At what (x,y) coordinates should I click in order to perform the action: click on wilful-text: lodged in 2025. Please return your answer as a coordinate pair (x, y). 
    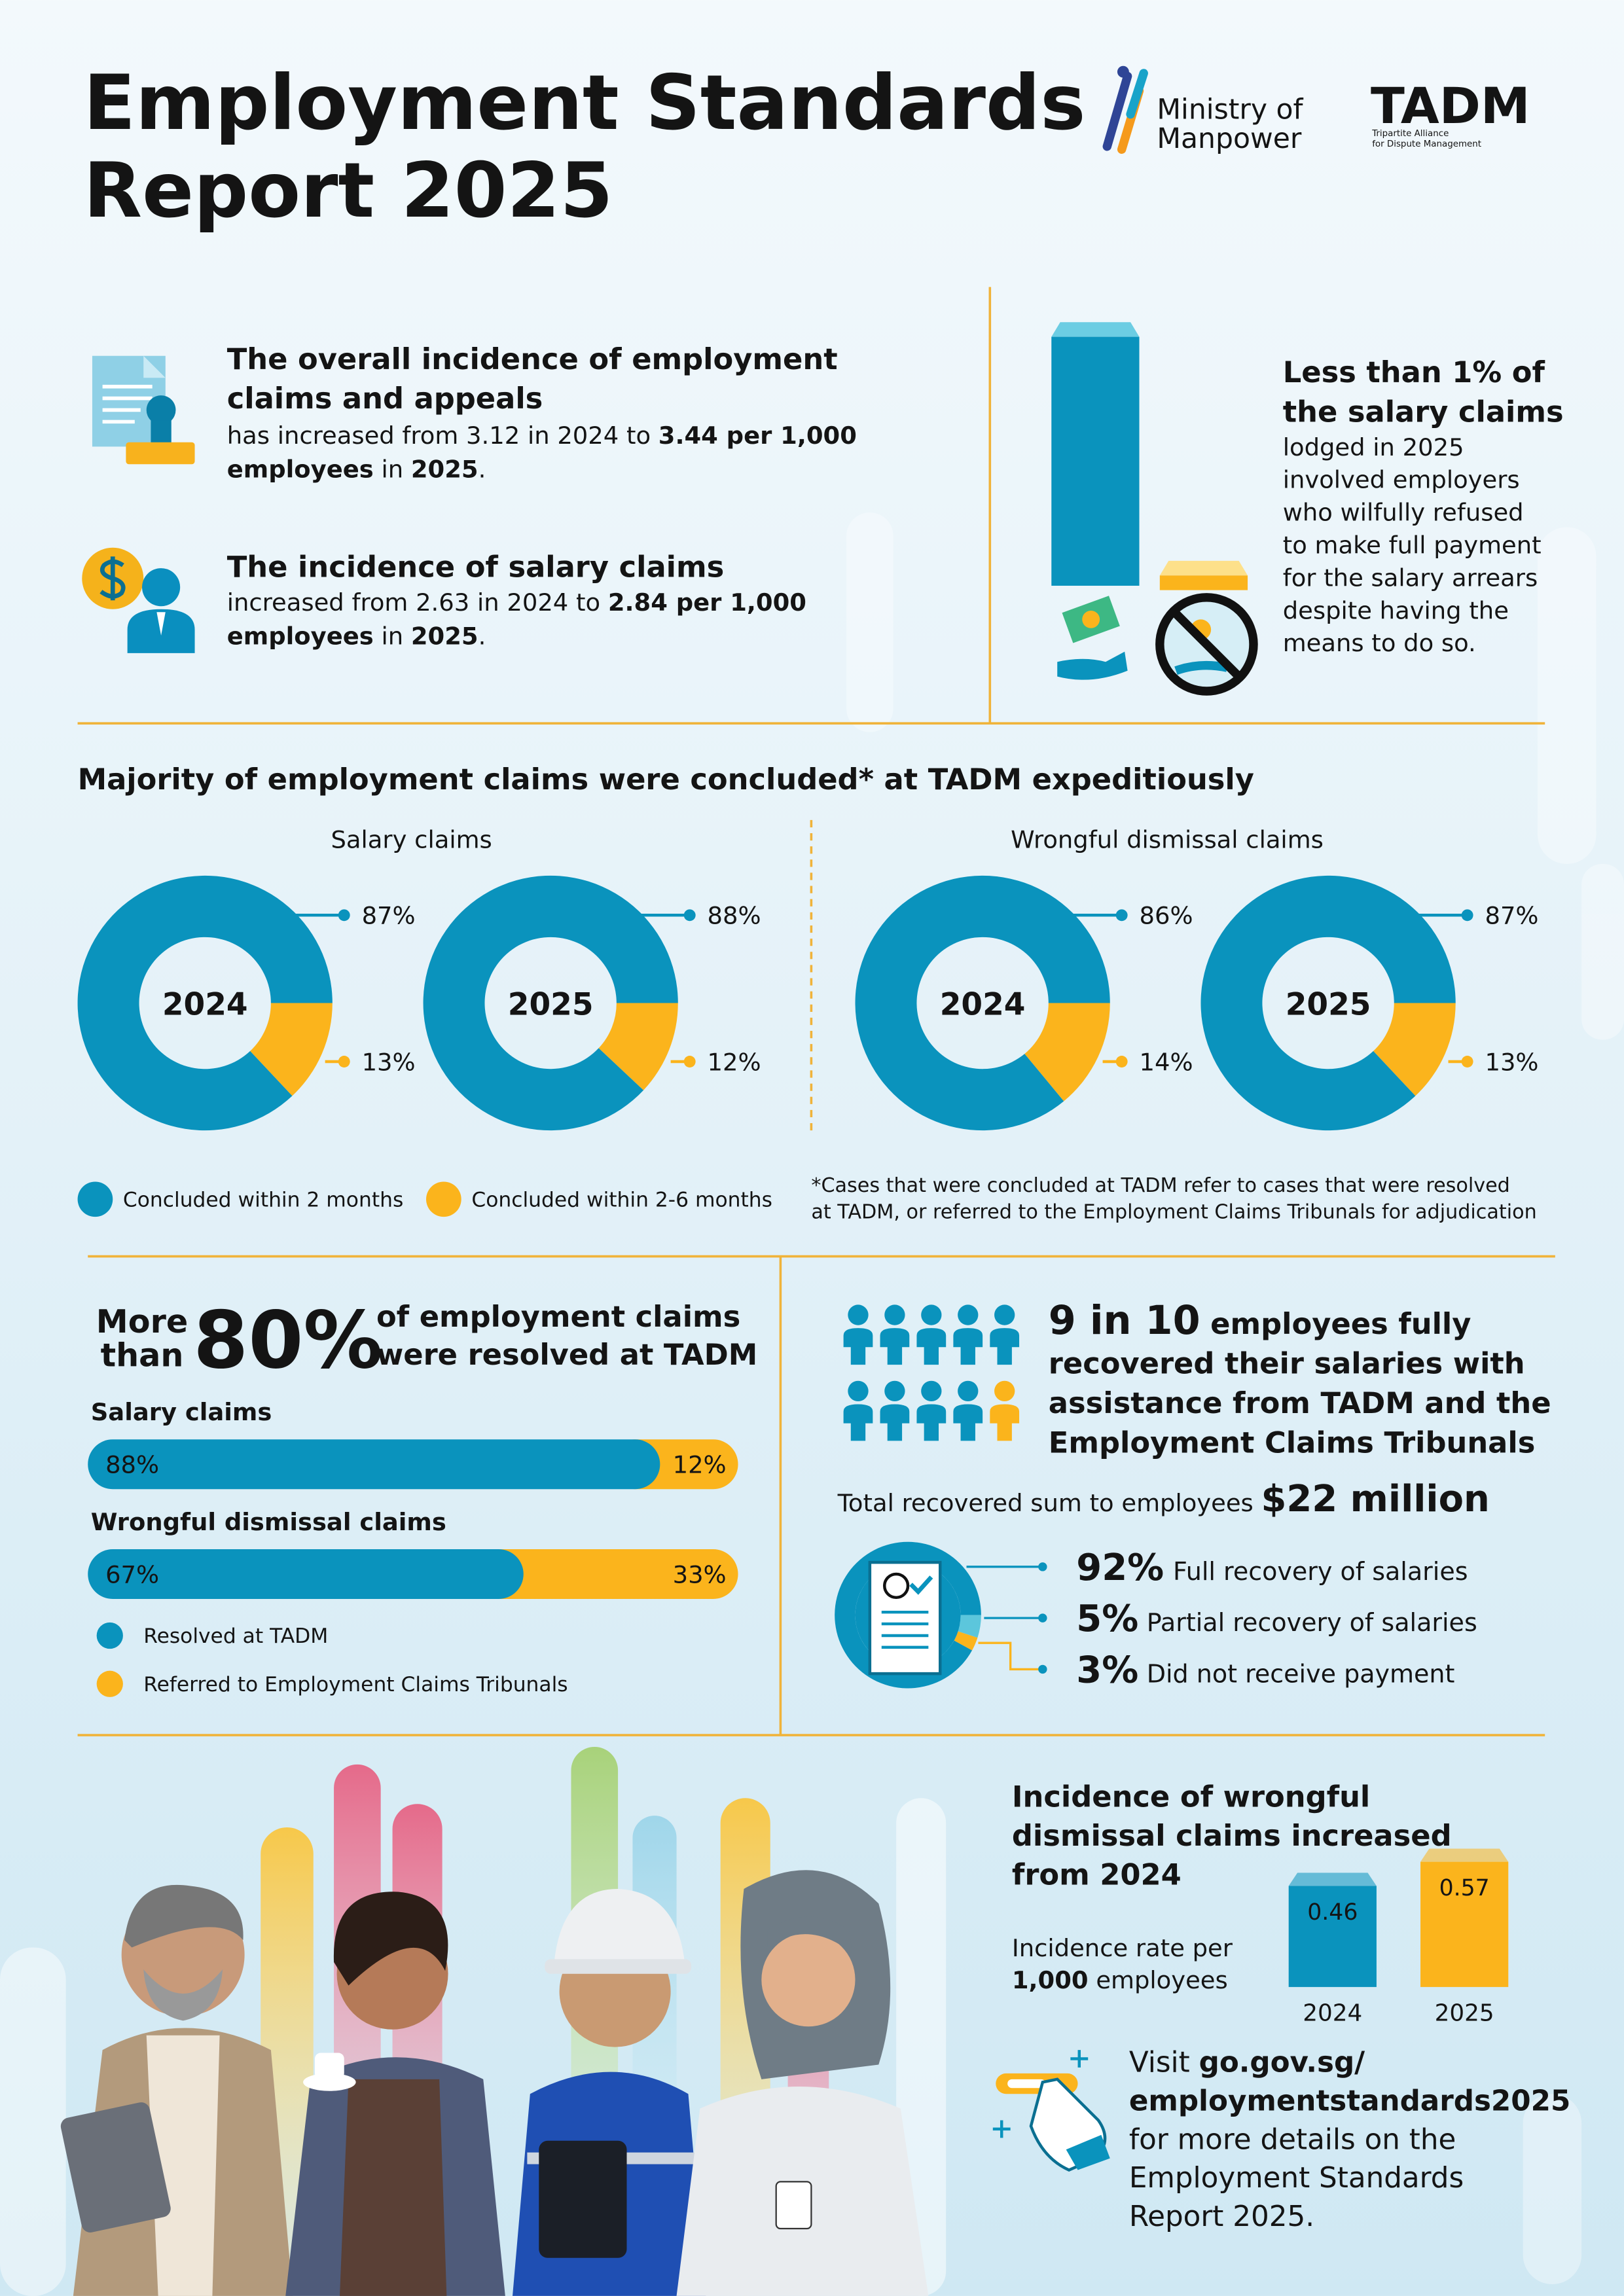
    Looking at the image, I should click on (1373, 447).